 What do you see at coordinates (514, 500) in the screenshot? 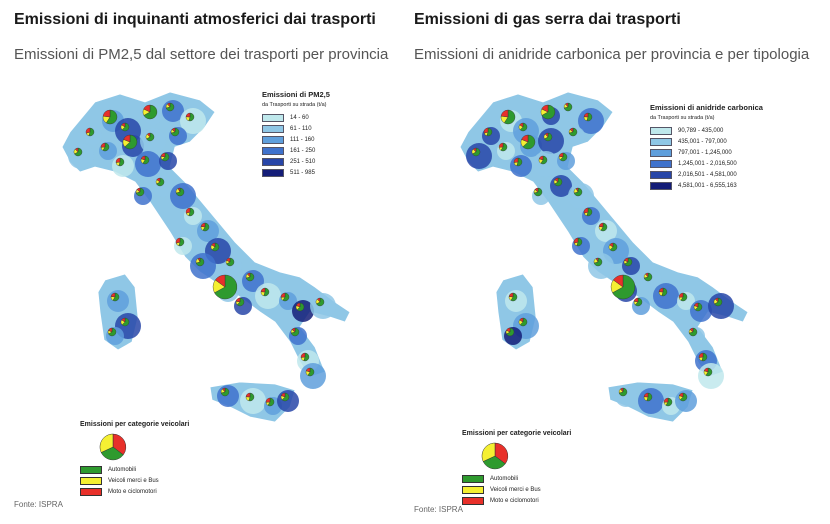
I see `category-label: Moto e ciclomotori` at bounding box center [514, 500].